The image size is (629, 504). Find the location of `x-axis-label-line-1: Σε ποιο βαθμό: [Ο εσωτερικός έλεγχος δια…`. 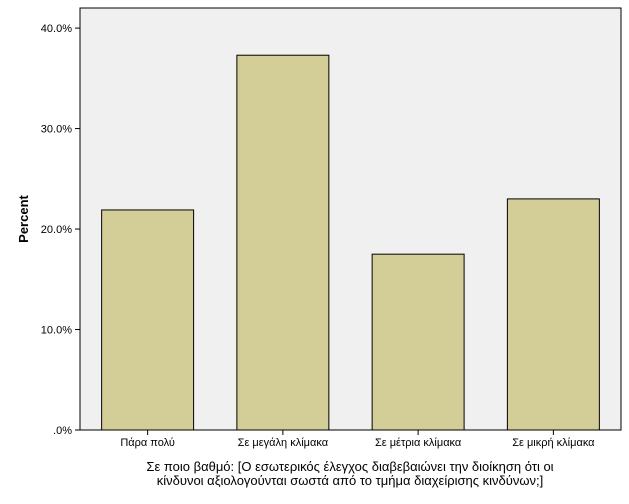

x-axis-label-line-1: Σε ποιο βαθμό: [Ο εσωτερικός έλεγχος δια… is located at coordinates (349, 466).